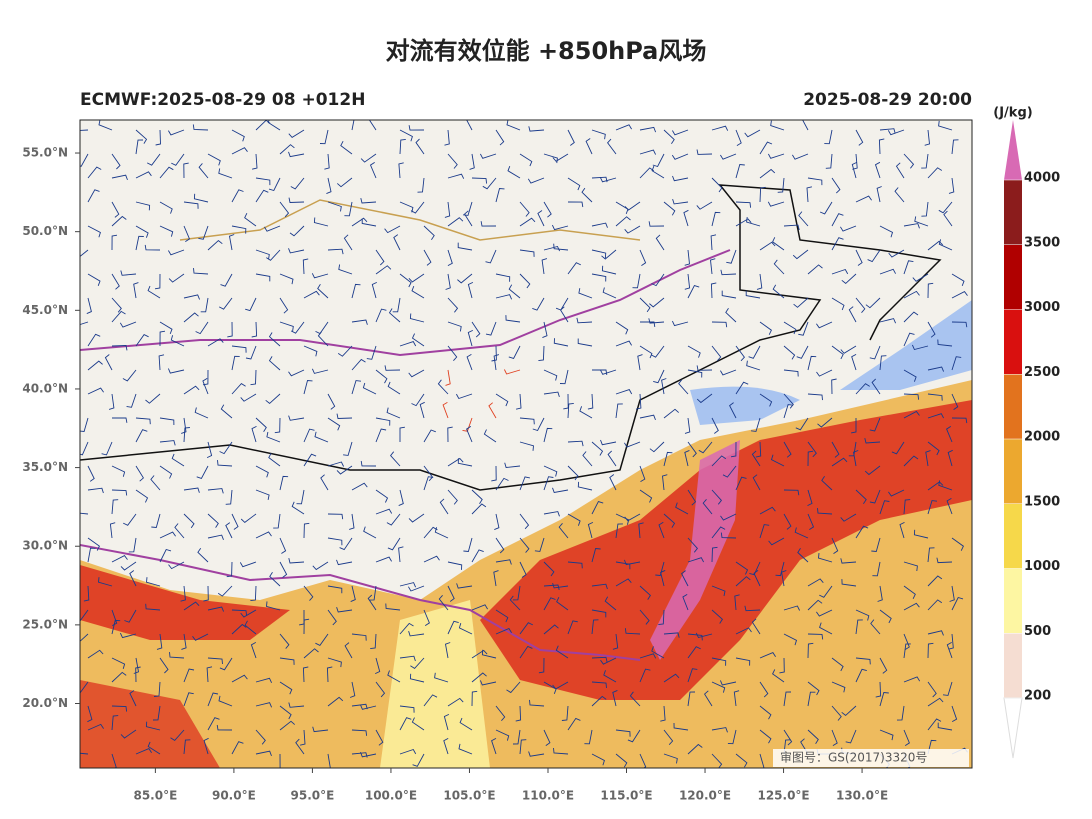 Image resolution: width=1092 pixels, height=819 pixels. I want to click on y-tick-label: 30.0°N, so click(45, 546).